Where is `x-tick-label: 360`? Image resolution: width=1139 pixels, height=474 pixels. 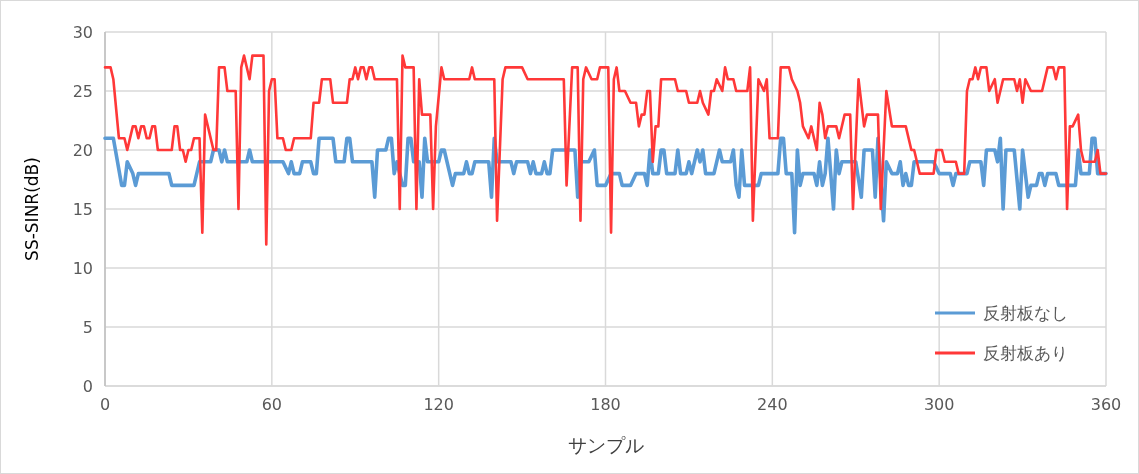
x-tick-label: 360 is located at coordinates (1106, 404).